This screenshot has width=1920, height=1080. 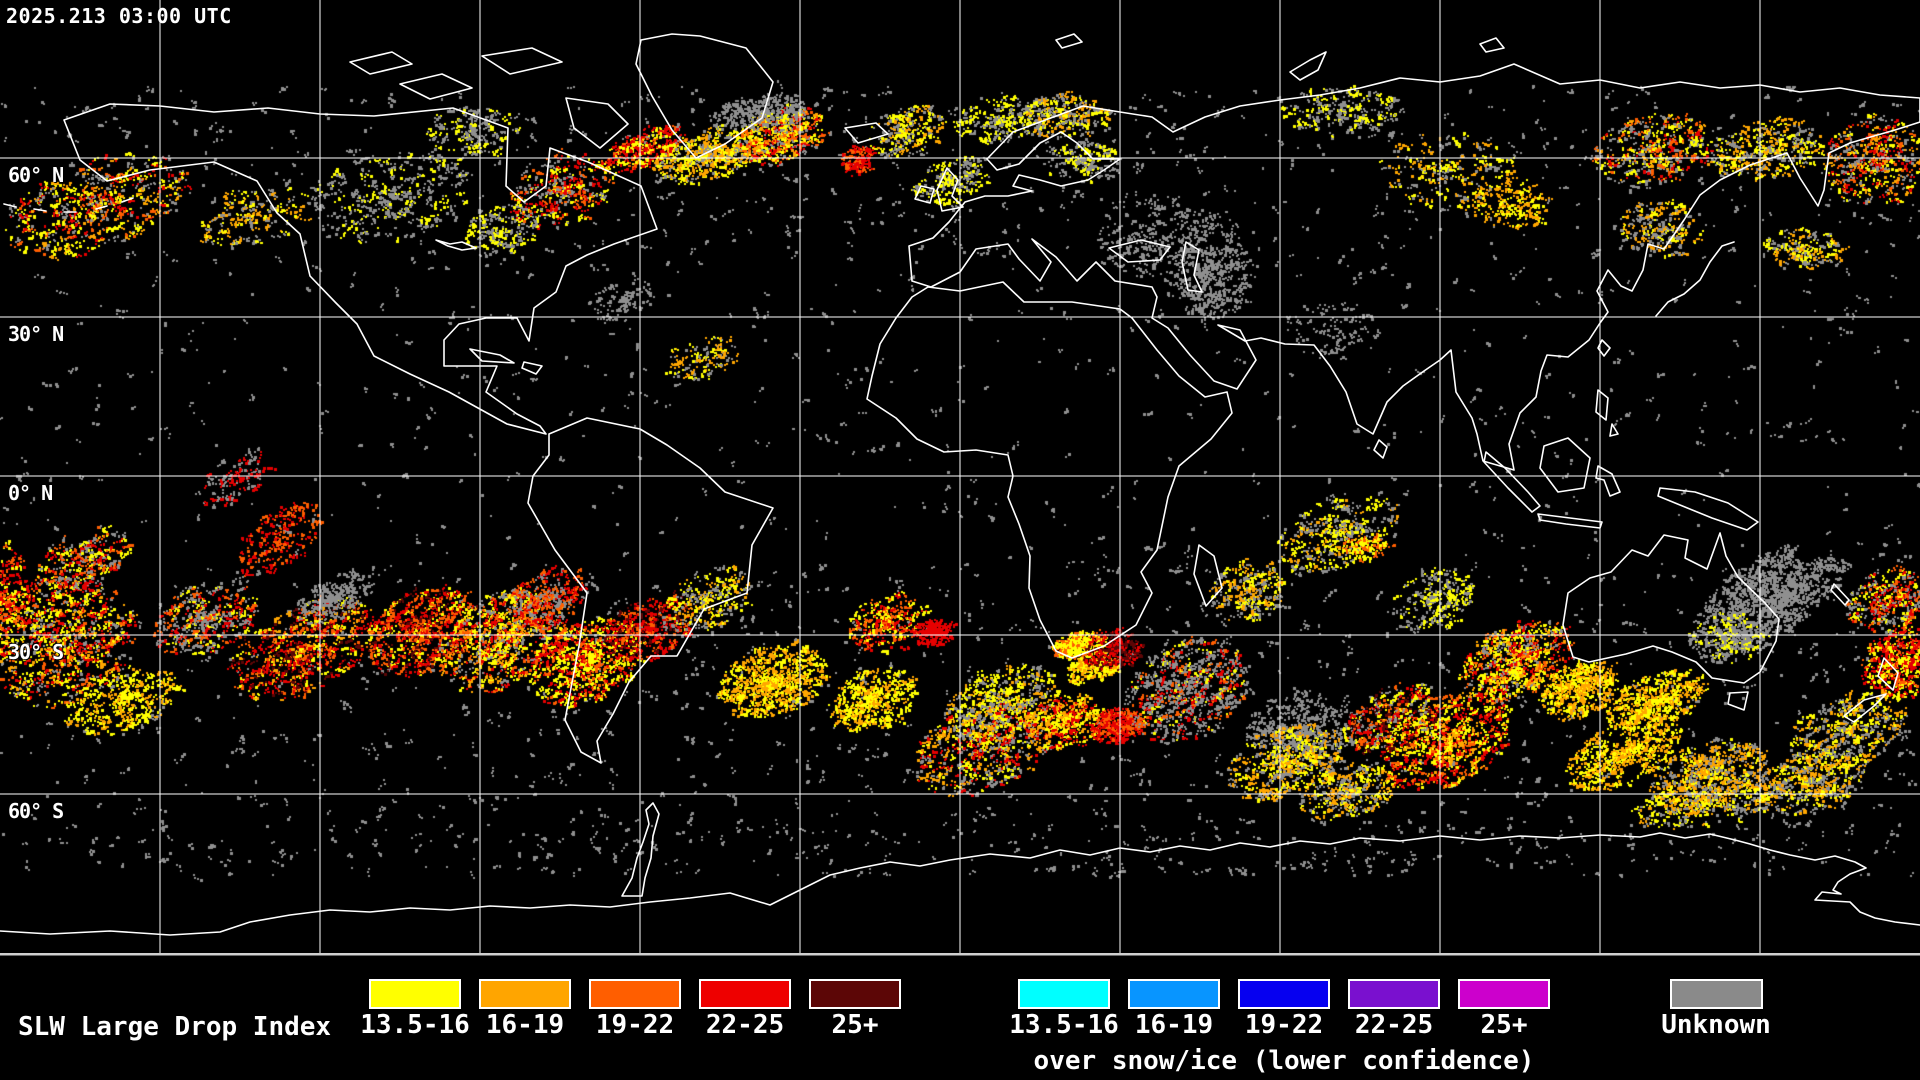 What do you see at coordinates (36, 811) in the screenshot?
I see `latitude-label: 60° S` at bounding box center [36, 811].